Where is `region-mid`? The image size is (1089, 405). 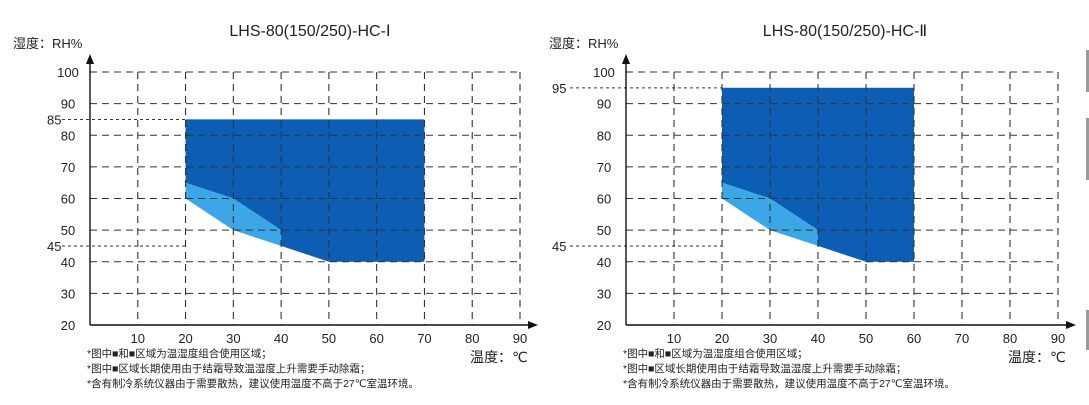
region-mid is located at coordinates (233, 214).